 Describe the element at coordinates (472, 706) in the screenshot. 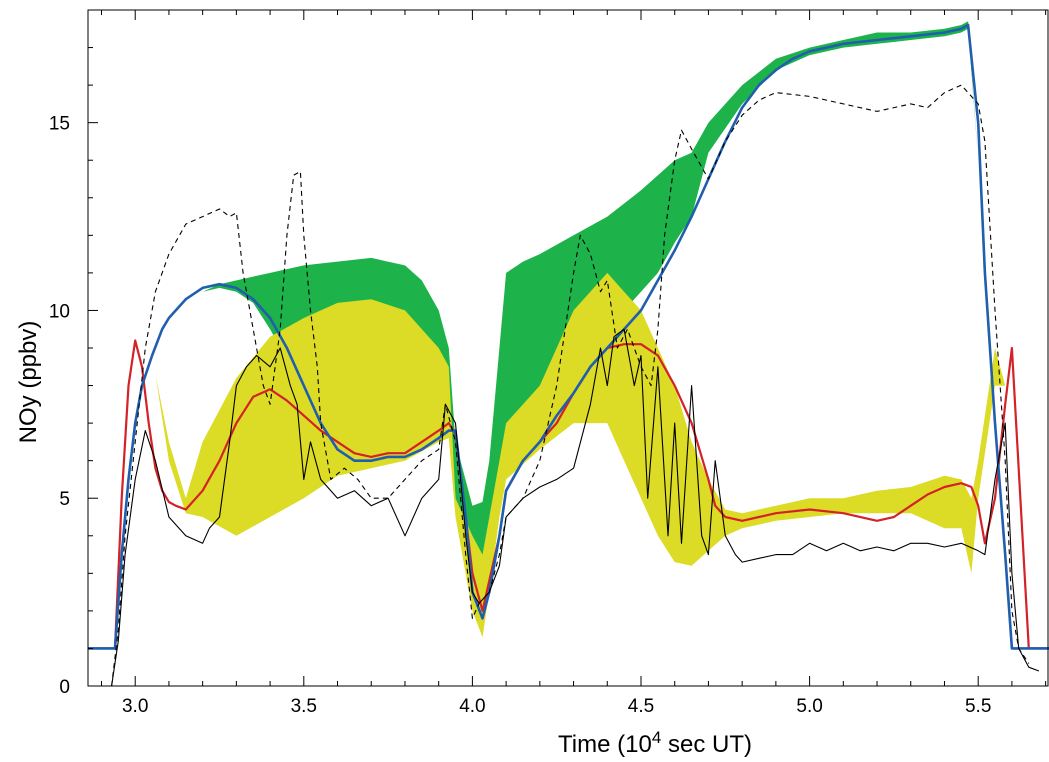

I see `x-tick-label: 4.0` at that location.